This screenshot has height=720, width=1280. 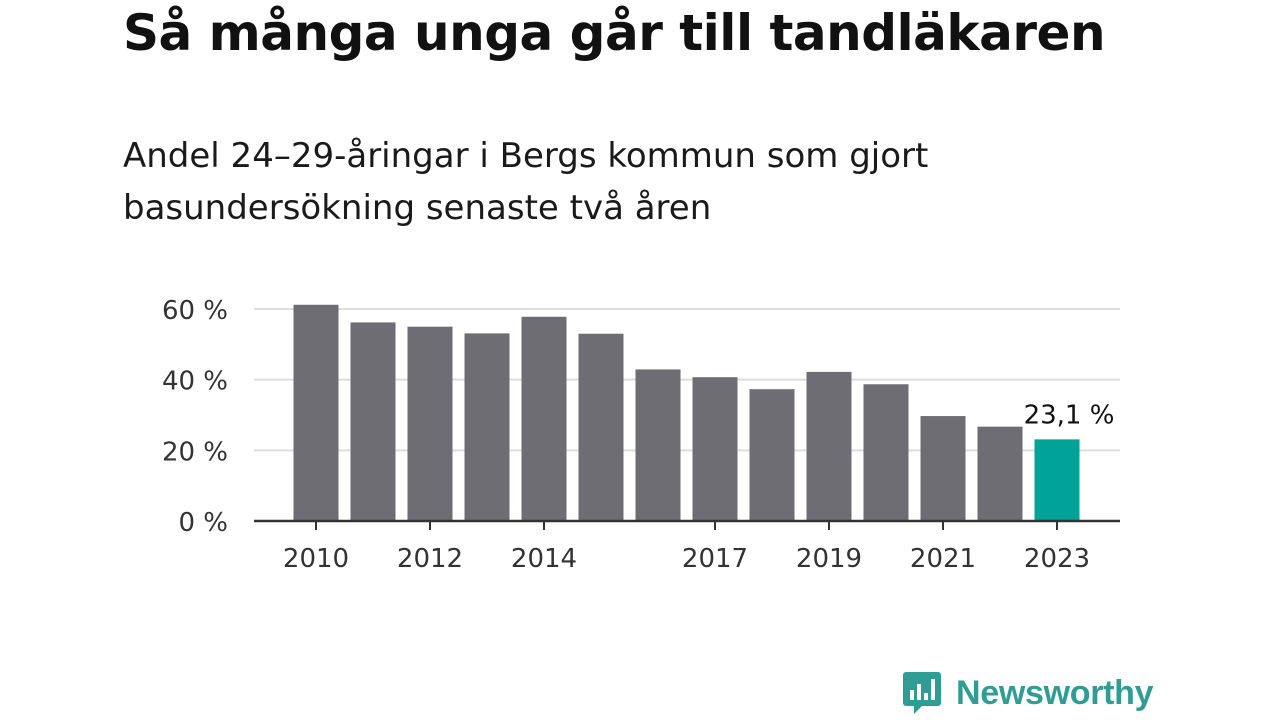 I want to click on bar-2012, so click(x=430, y=423).